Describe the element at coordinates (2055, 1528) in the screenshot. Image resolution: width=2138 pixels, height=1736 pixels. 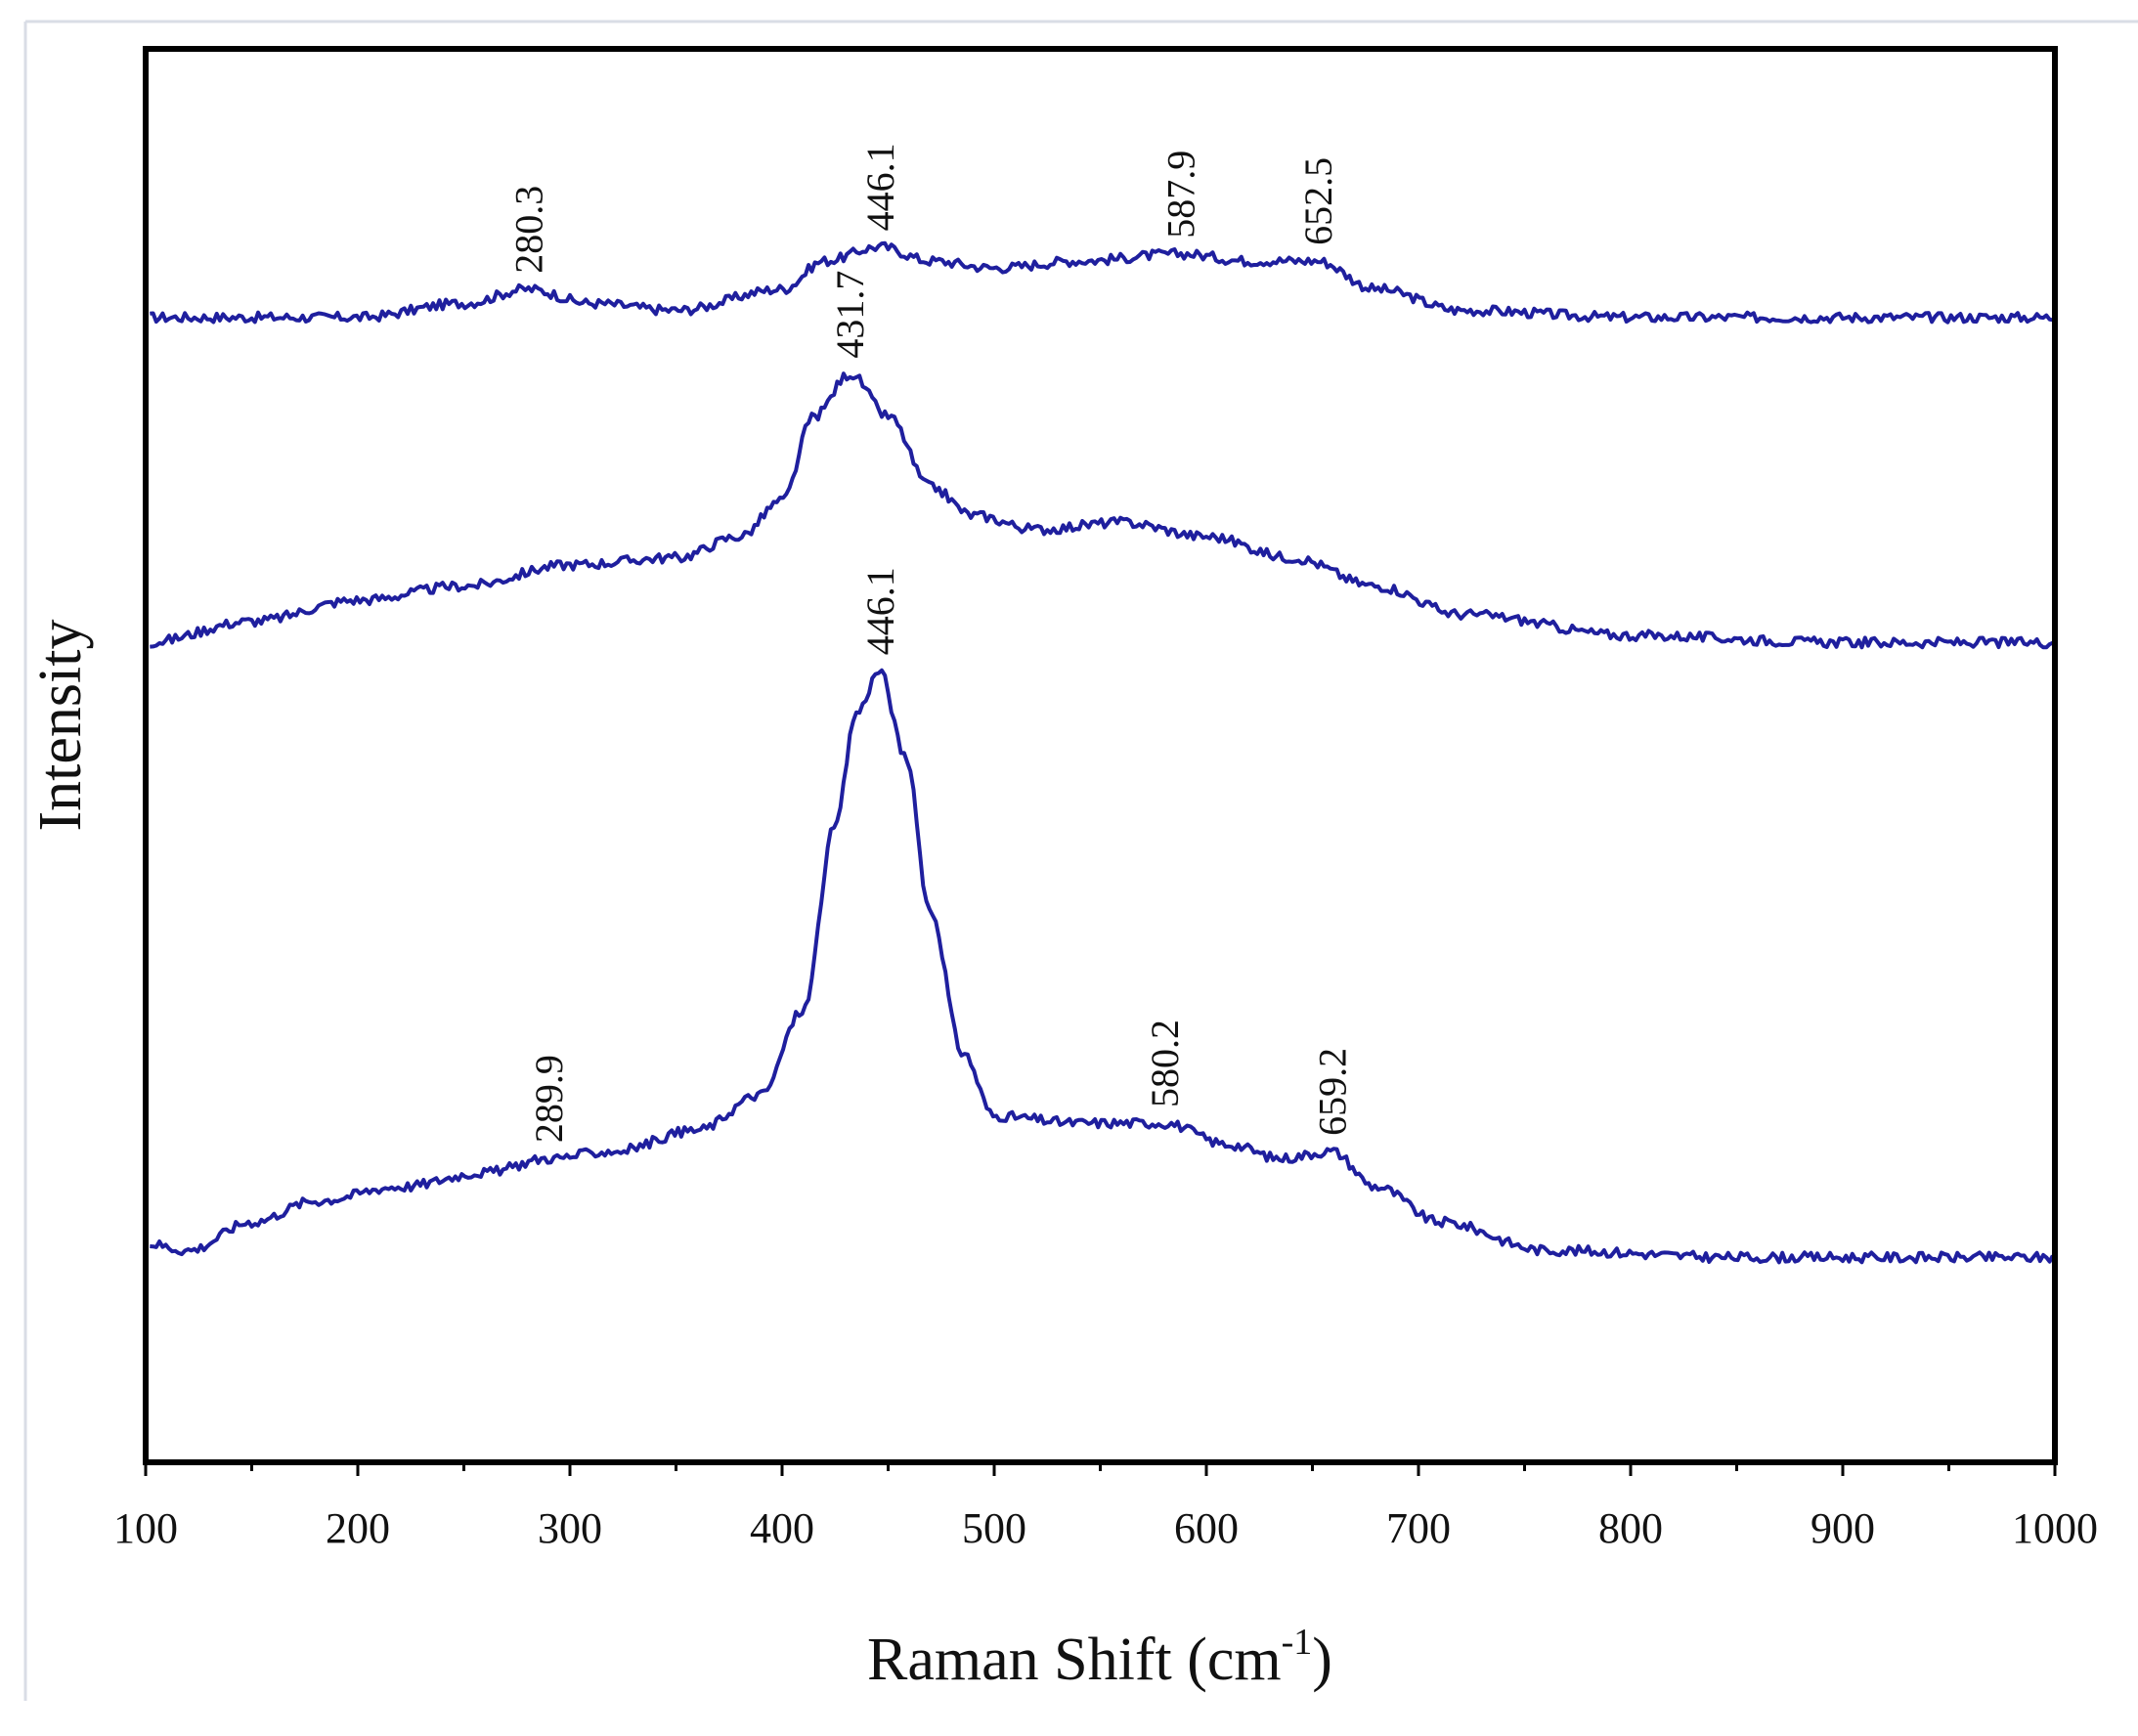
I see `x-tick-label: 1000` at that location.